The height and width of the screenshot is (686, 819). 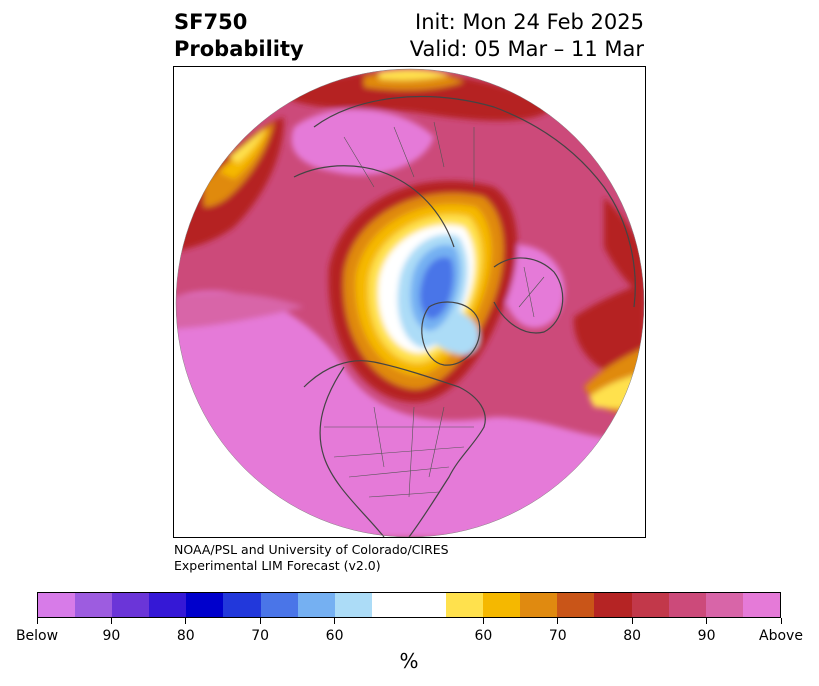 I want to click on variable-name: SF750, so click(x=211, y=22).